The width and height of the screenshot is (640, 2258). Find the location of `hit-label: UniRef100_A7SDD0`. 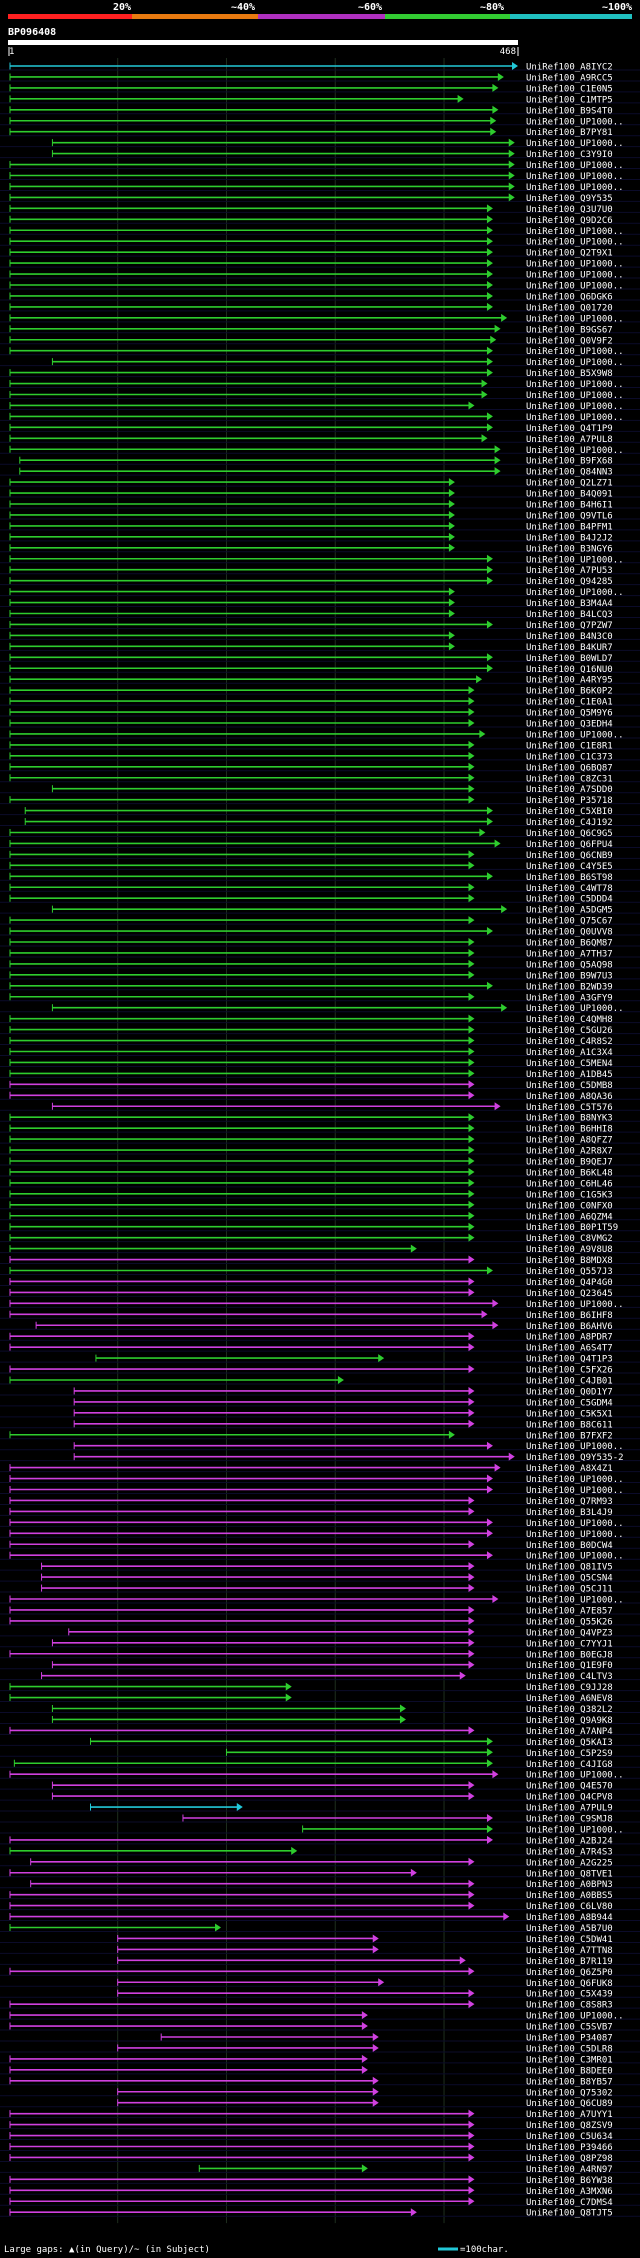

hit-label: UniRef100_A7SDD0 is located at coordinates (569, 790).